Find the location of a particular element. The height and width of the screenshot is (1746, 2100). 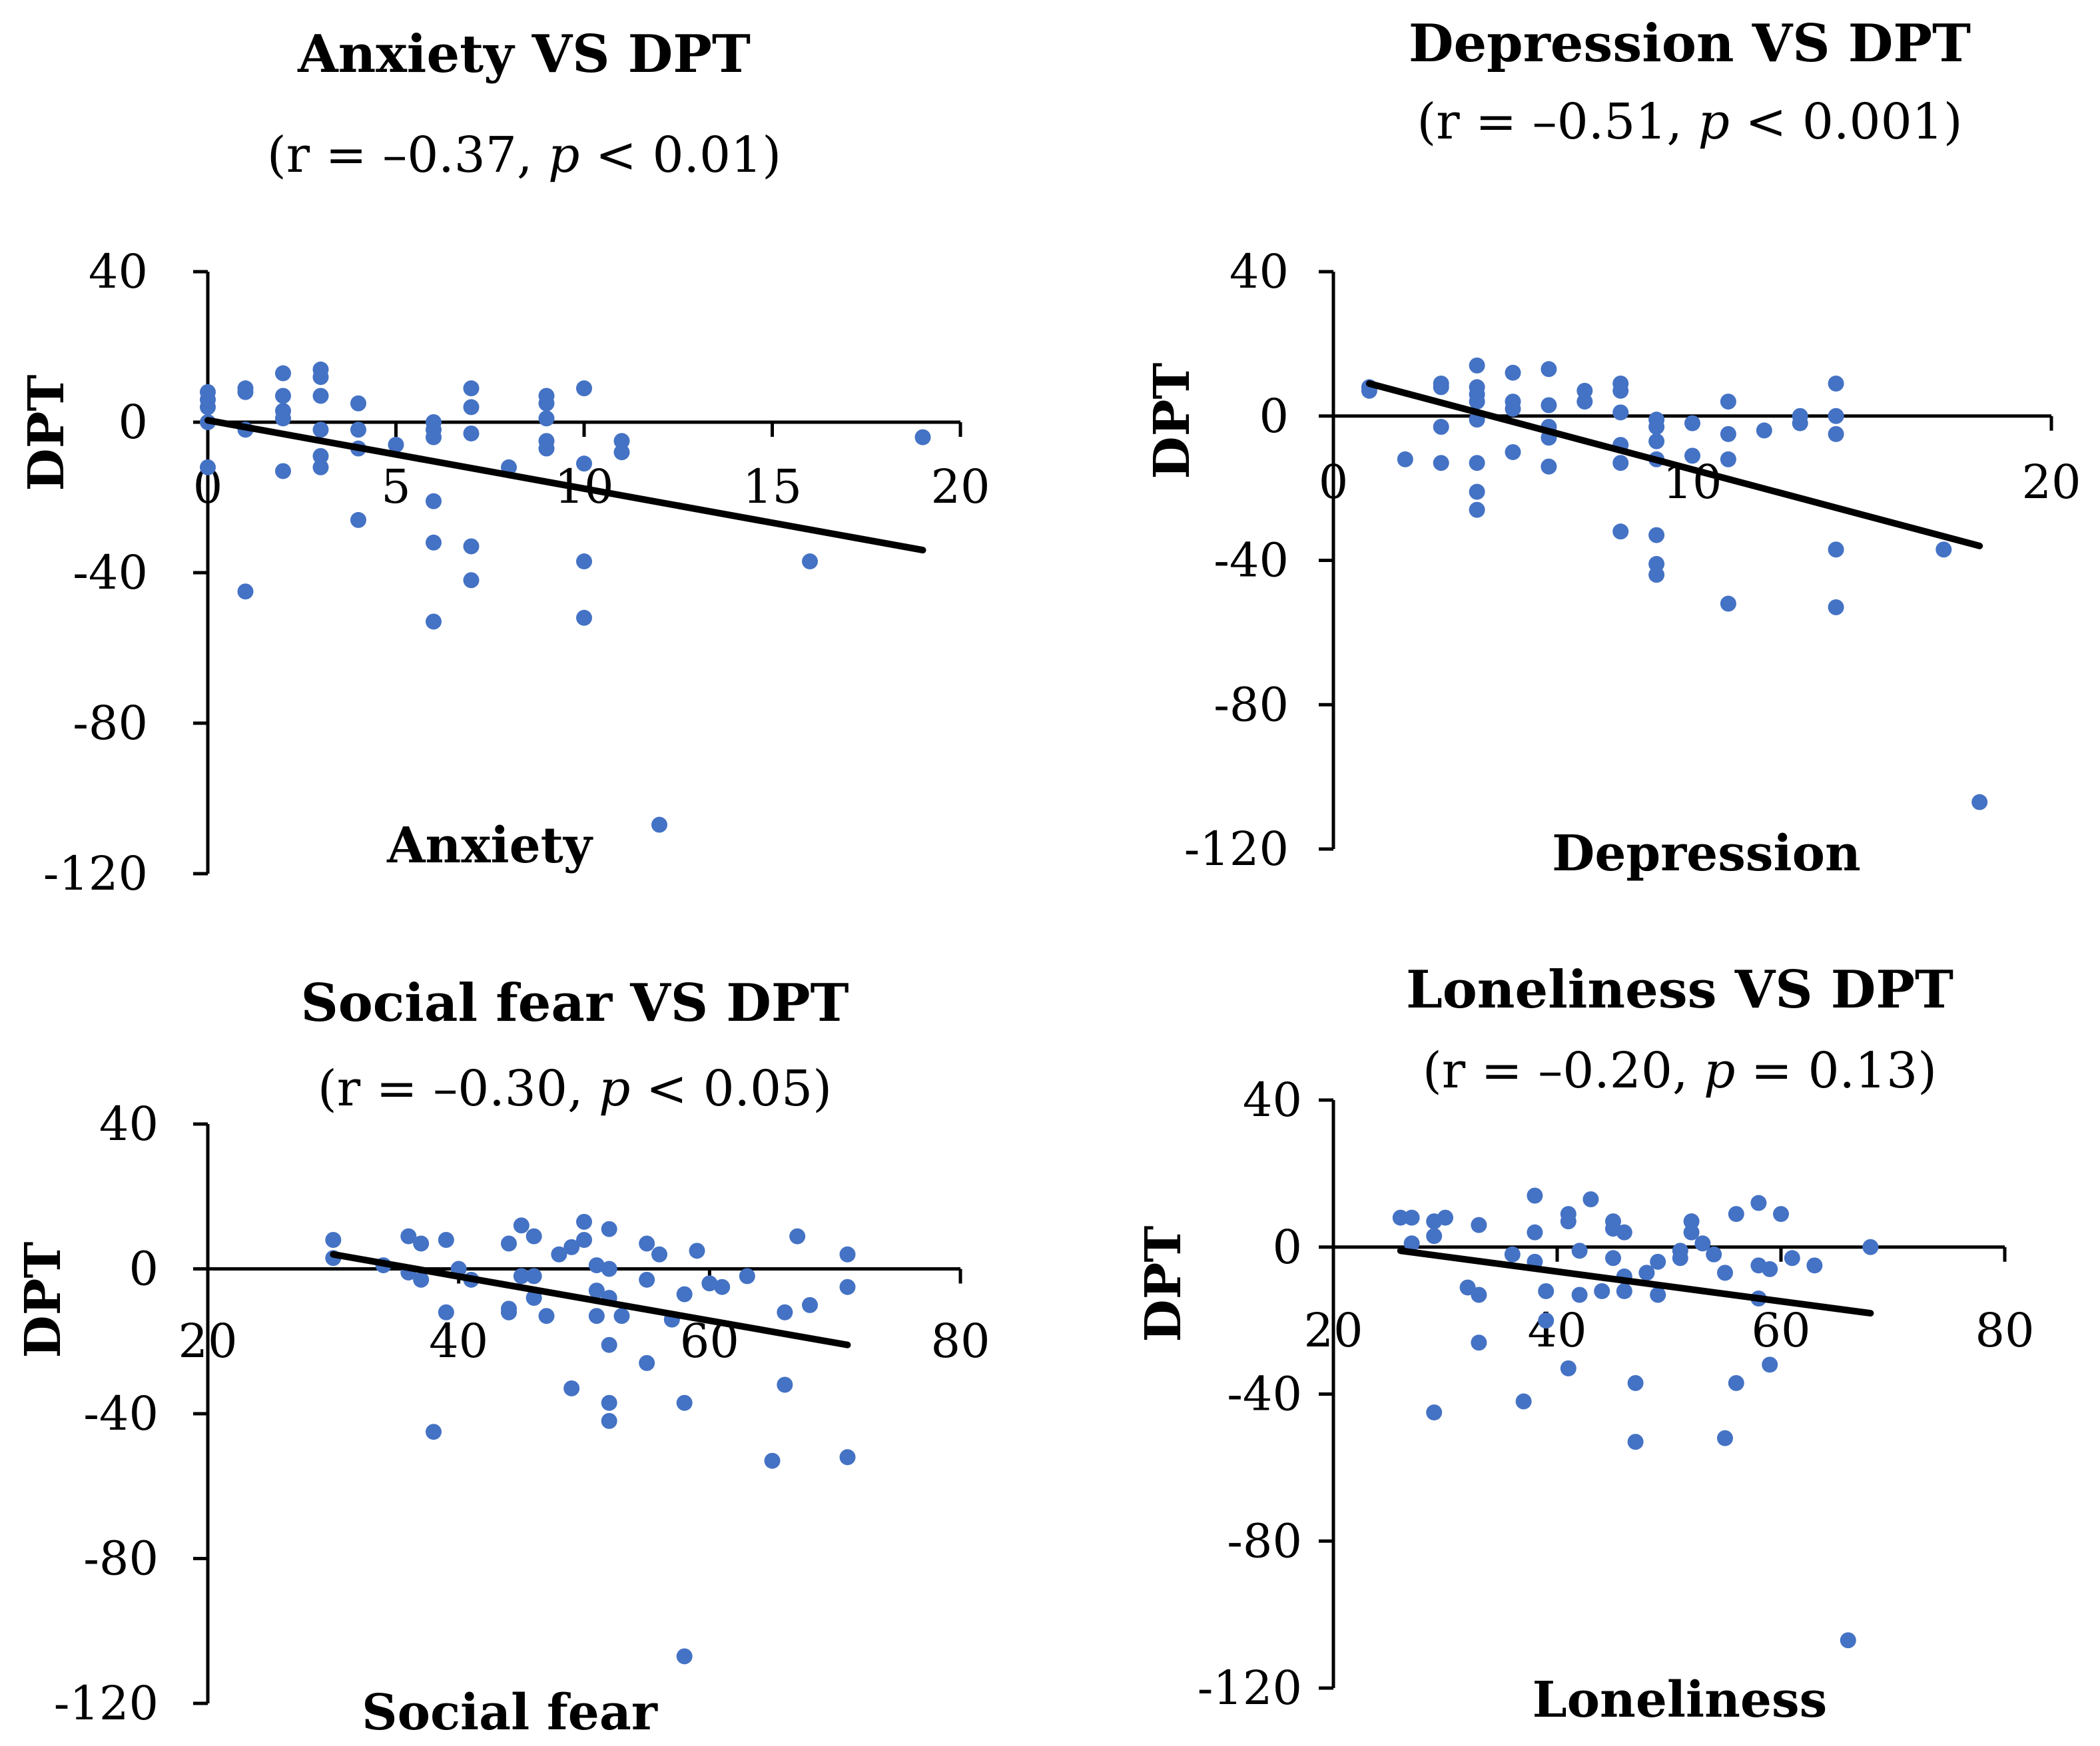

y-tick-label: 40 is located at coordinates (118, 271).